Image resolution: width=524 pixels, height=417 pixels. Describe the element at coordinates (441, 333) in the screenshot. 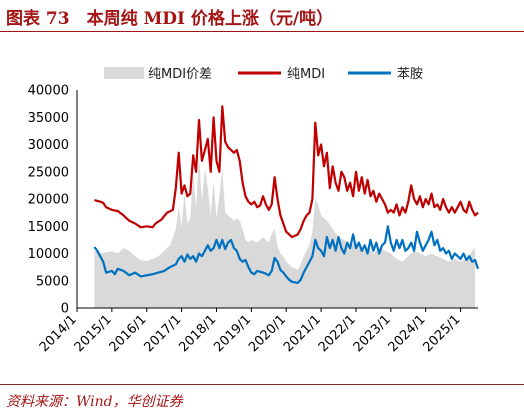

I see `x-tick-label: 2025/1` at that location.